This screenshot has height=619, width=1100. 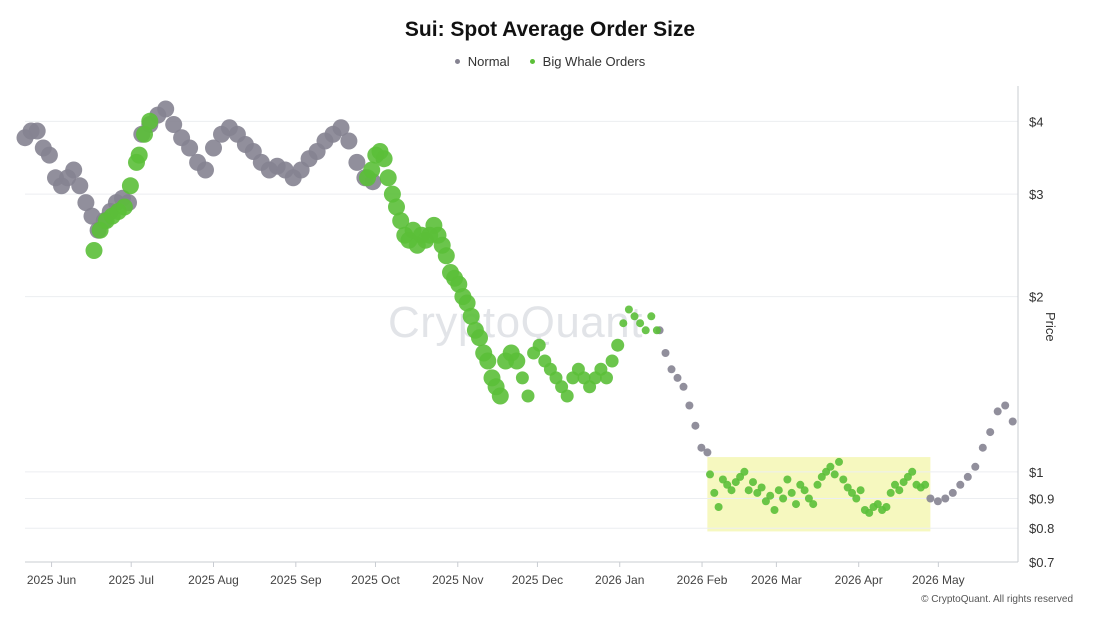 What do you see at coordinates (587, 61) in the screenshot?
I see `legend-item-big-whale-orders: Big Whale Orders` at bounding box center [587, 61].